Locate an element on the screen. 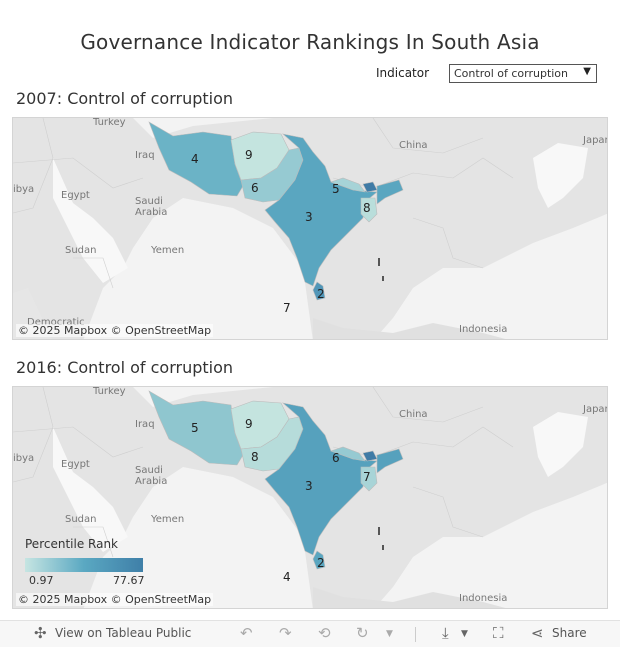 The height and width of the screenshot is (647, 620). download-dropdown-icon: ▼ is located at coordinates (464, 634).